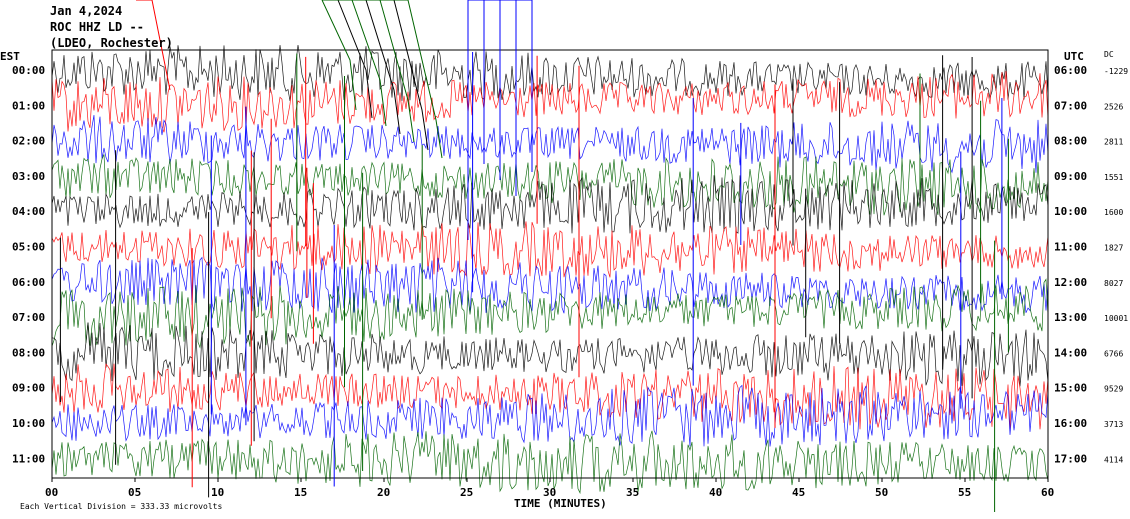 Image resolution: width=1130 pixels, height=519 pixels. What do you see at coordinates (549, 492) in the screenshot?
I see `x-tick-label: 30` at bounding box center [549, 492].